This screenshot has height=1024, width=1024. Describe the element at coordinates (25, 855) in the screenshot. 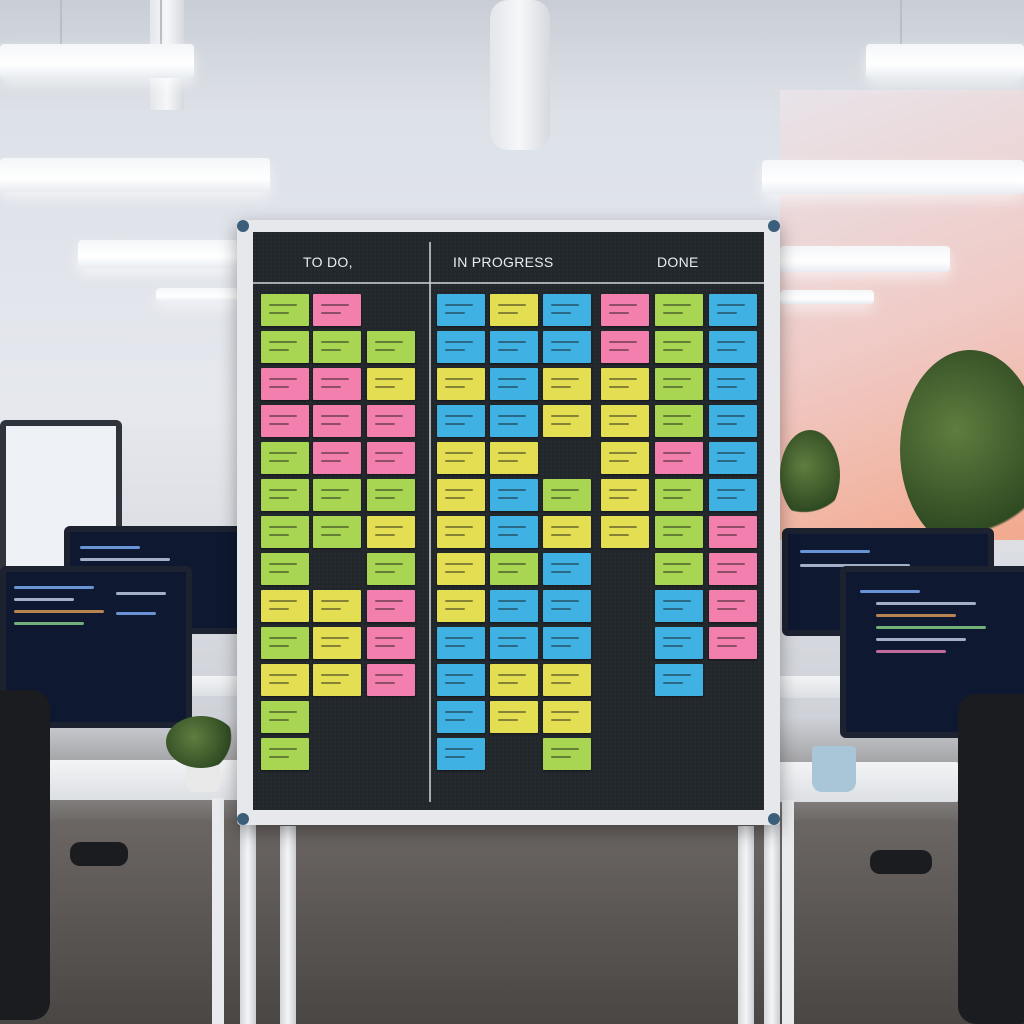

I see `office-chair-left` at that location.